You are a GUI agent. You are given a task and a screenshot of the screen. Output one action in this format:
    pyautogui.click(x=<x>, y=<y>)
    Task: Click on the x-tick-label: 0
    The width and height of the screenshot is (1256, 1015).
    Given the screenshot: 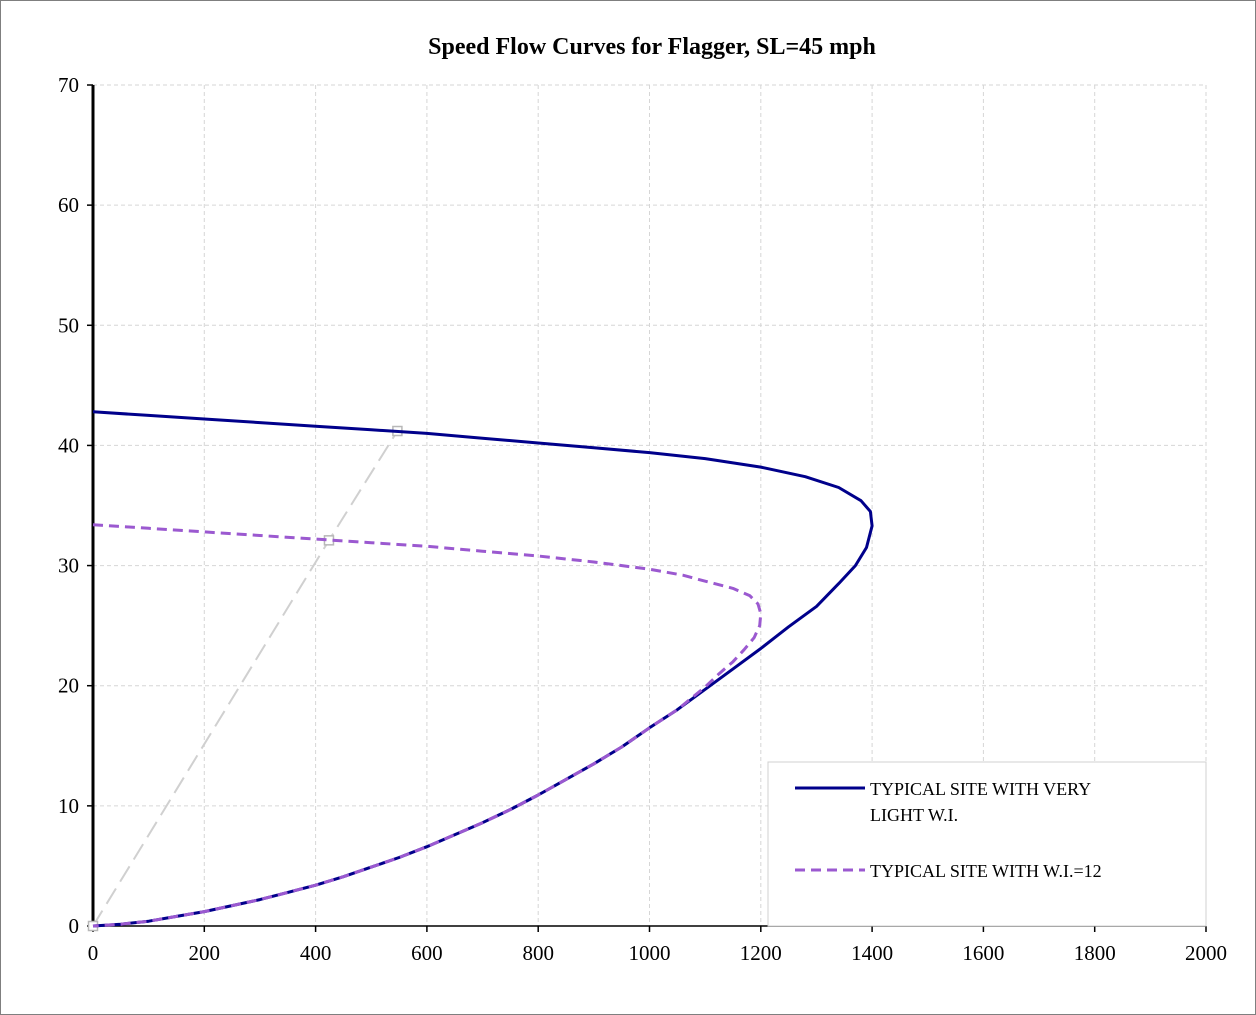 What is the action you would take?
    pyautogui.click(x=93, y=953)
    